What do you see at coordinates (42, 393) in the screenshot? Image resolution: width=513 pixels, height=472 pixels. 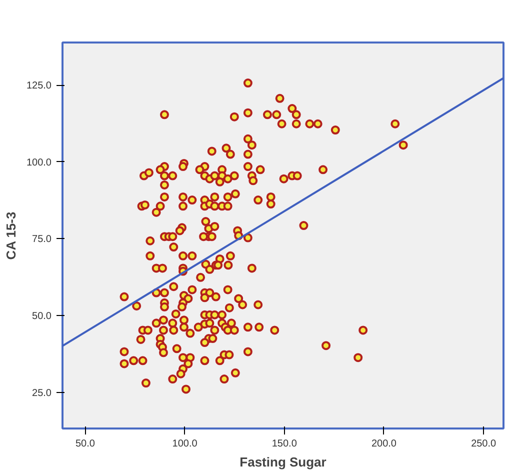 I see `y-tick-label: 25.0` at bounding box center [42, 393].